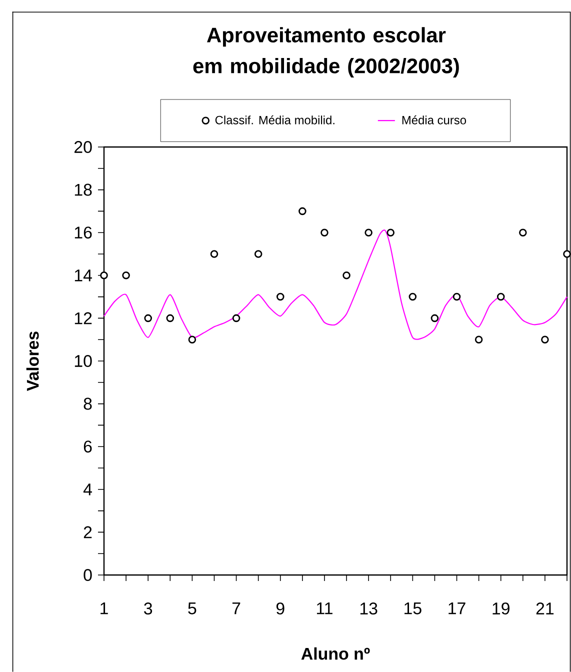 Image resolution: width=571 pixels, height=672 pixels. What do you see at coordinates (83, 190) in the screenshot?
I see `y-tick-label: 18` at bounding box center [83, 190].